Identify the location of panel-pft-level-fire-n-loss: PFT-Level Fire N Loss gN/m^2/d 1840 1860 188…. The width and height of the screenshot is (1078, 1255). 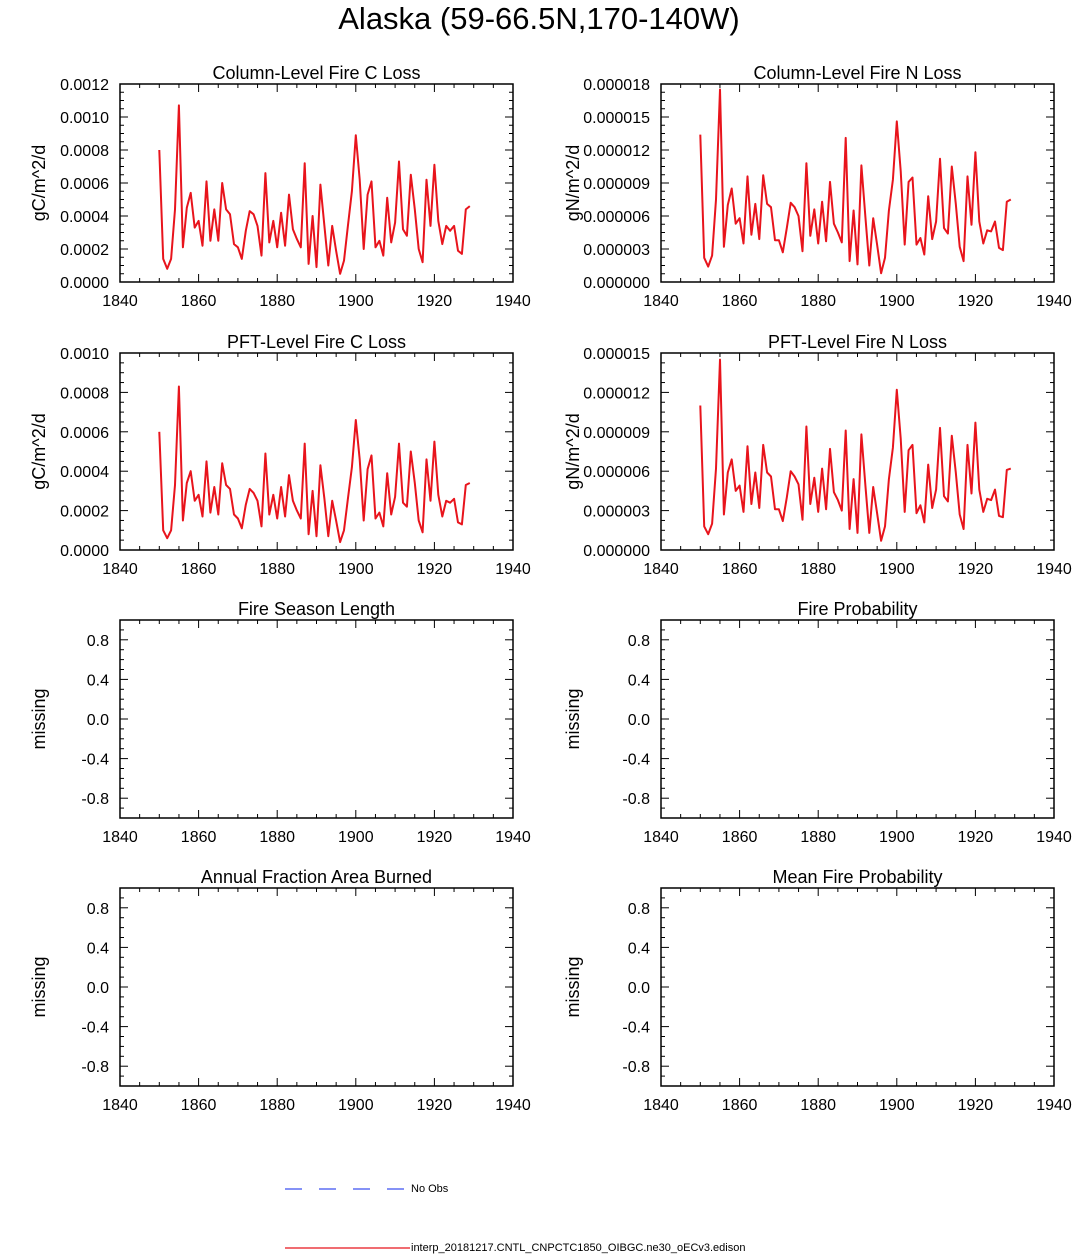
(817, 455).